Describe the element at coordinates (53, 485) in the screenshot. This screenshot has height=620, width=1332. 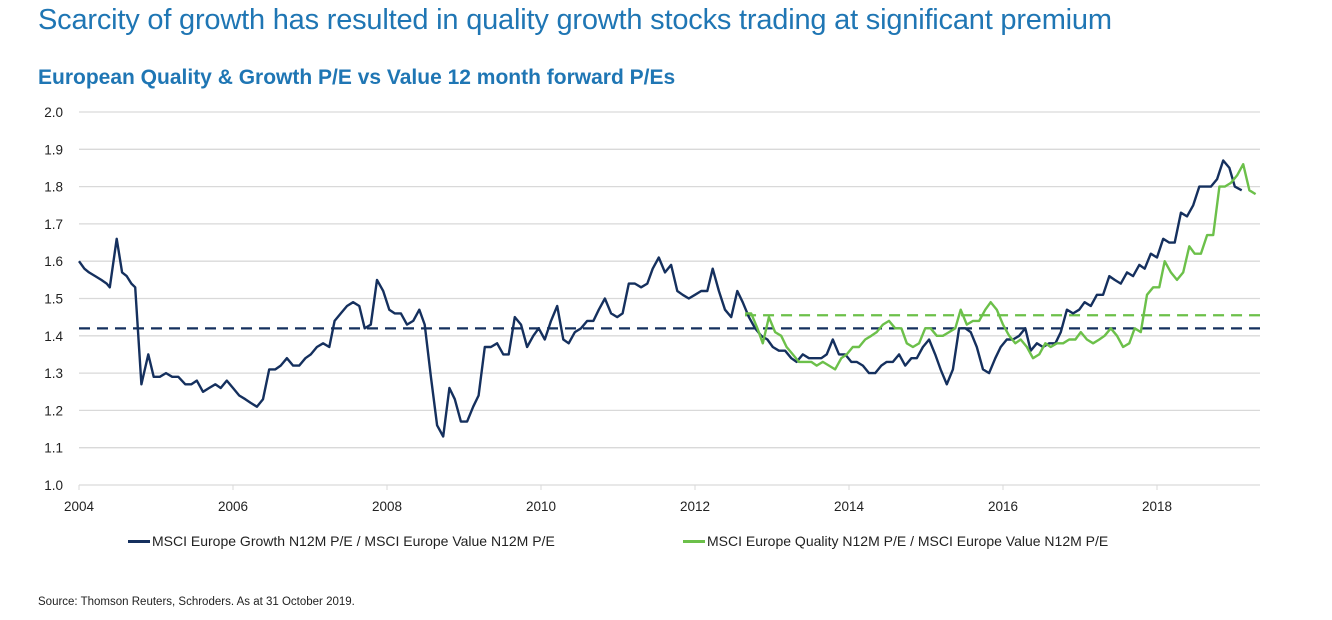
I see `y-tick-label: 1.0` at that location.